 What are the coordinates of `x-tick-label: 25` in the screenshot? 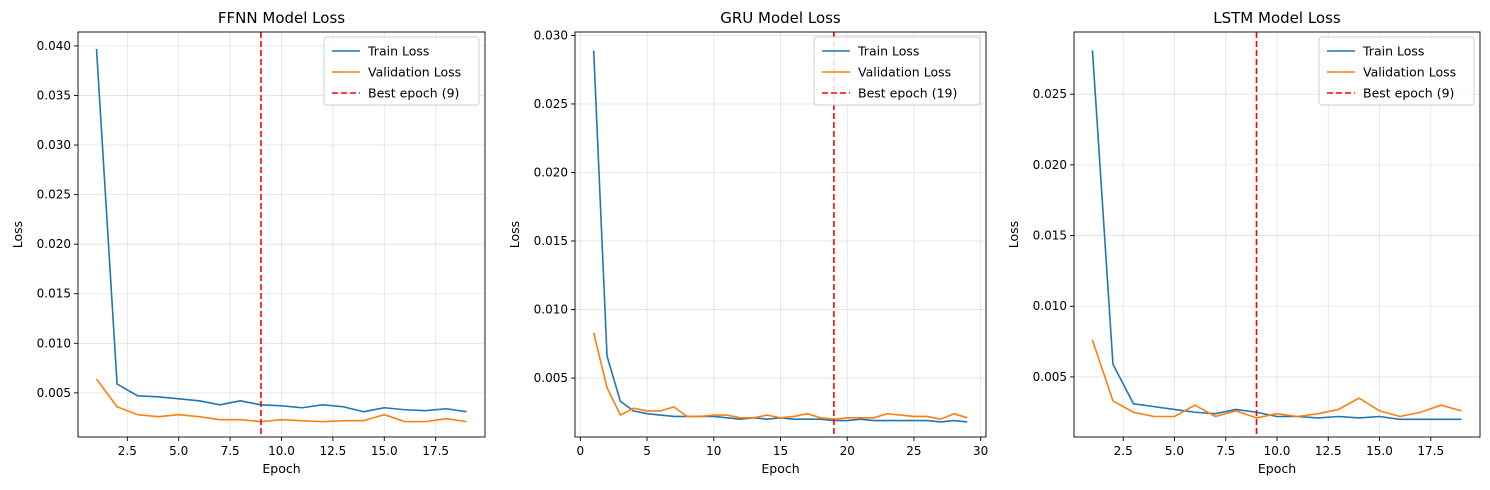 It's located at (913, 451).